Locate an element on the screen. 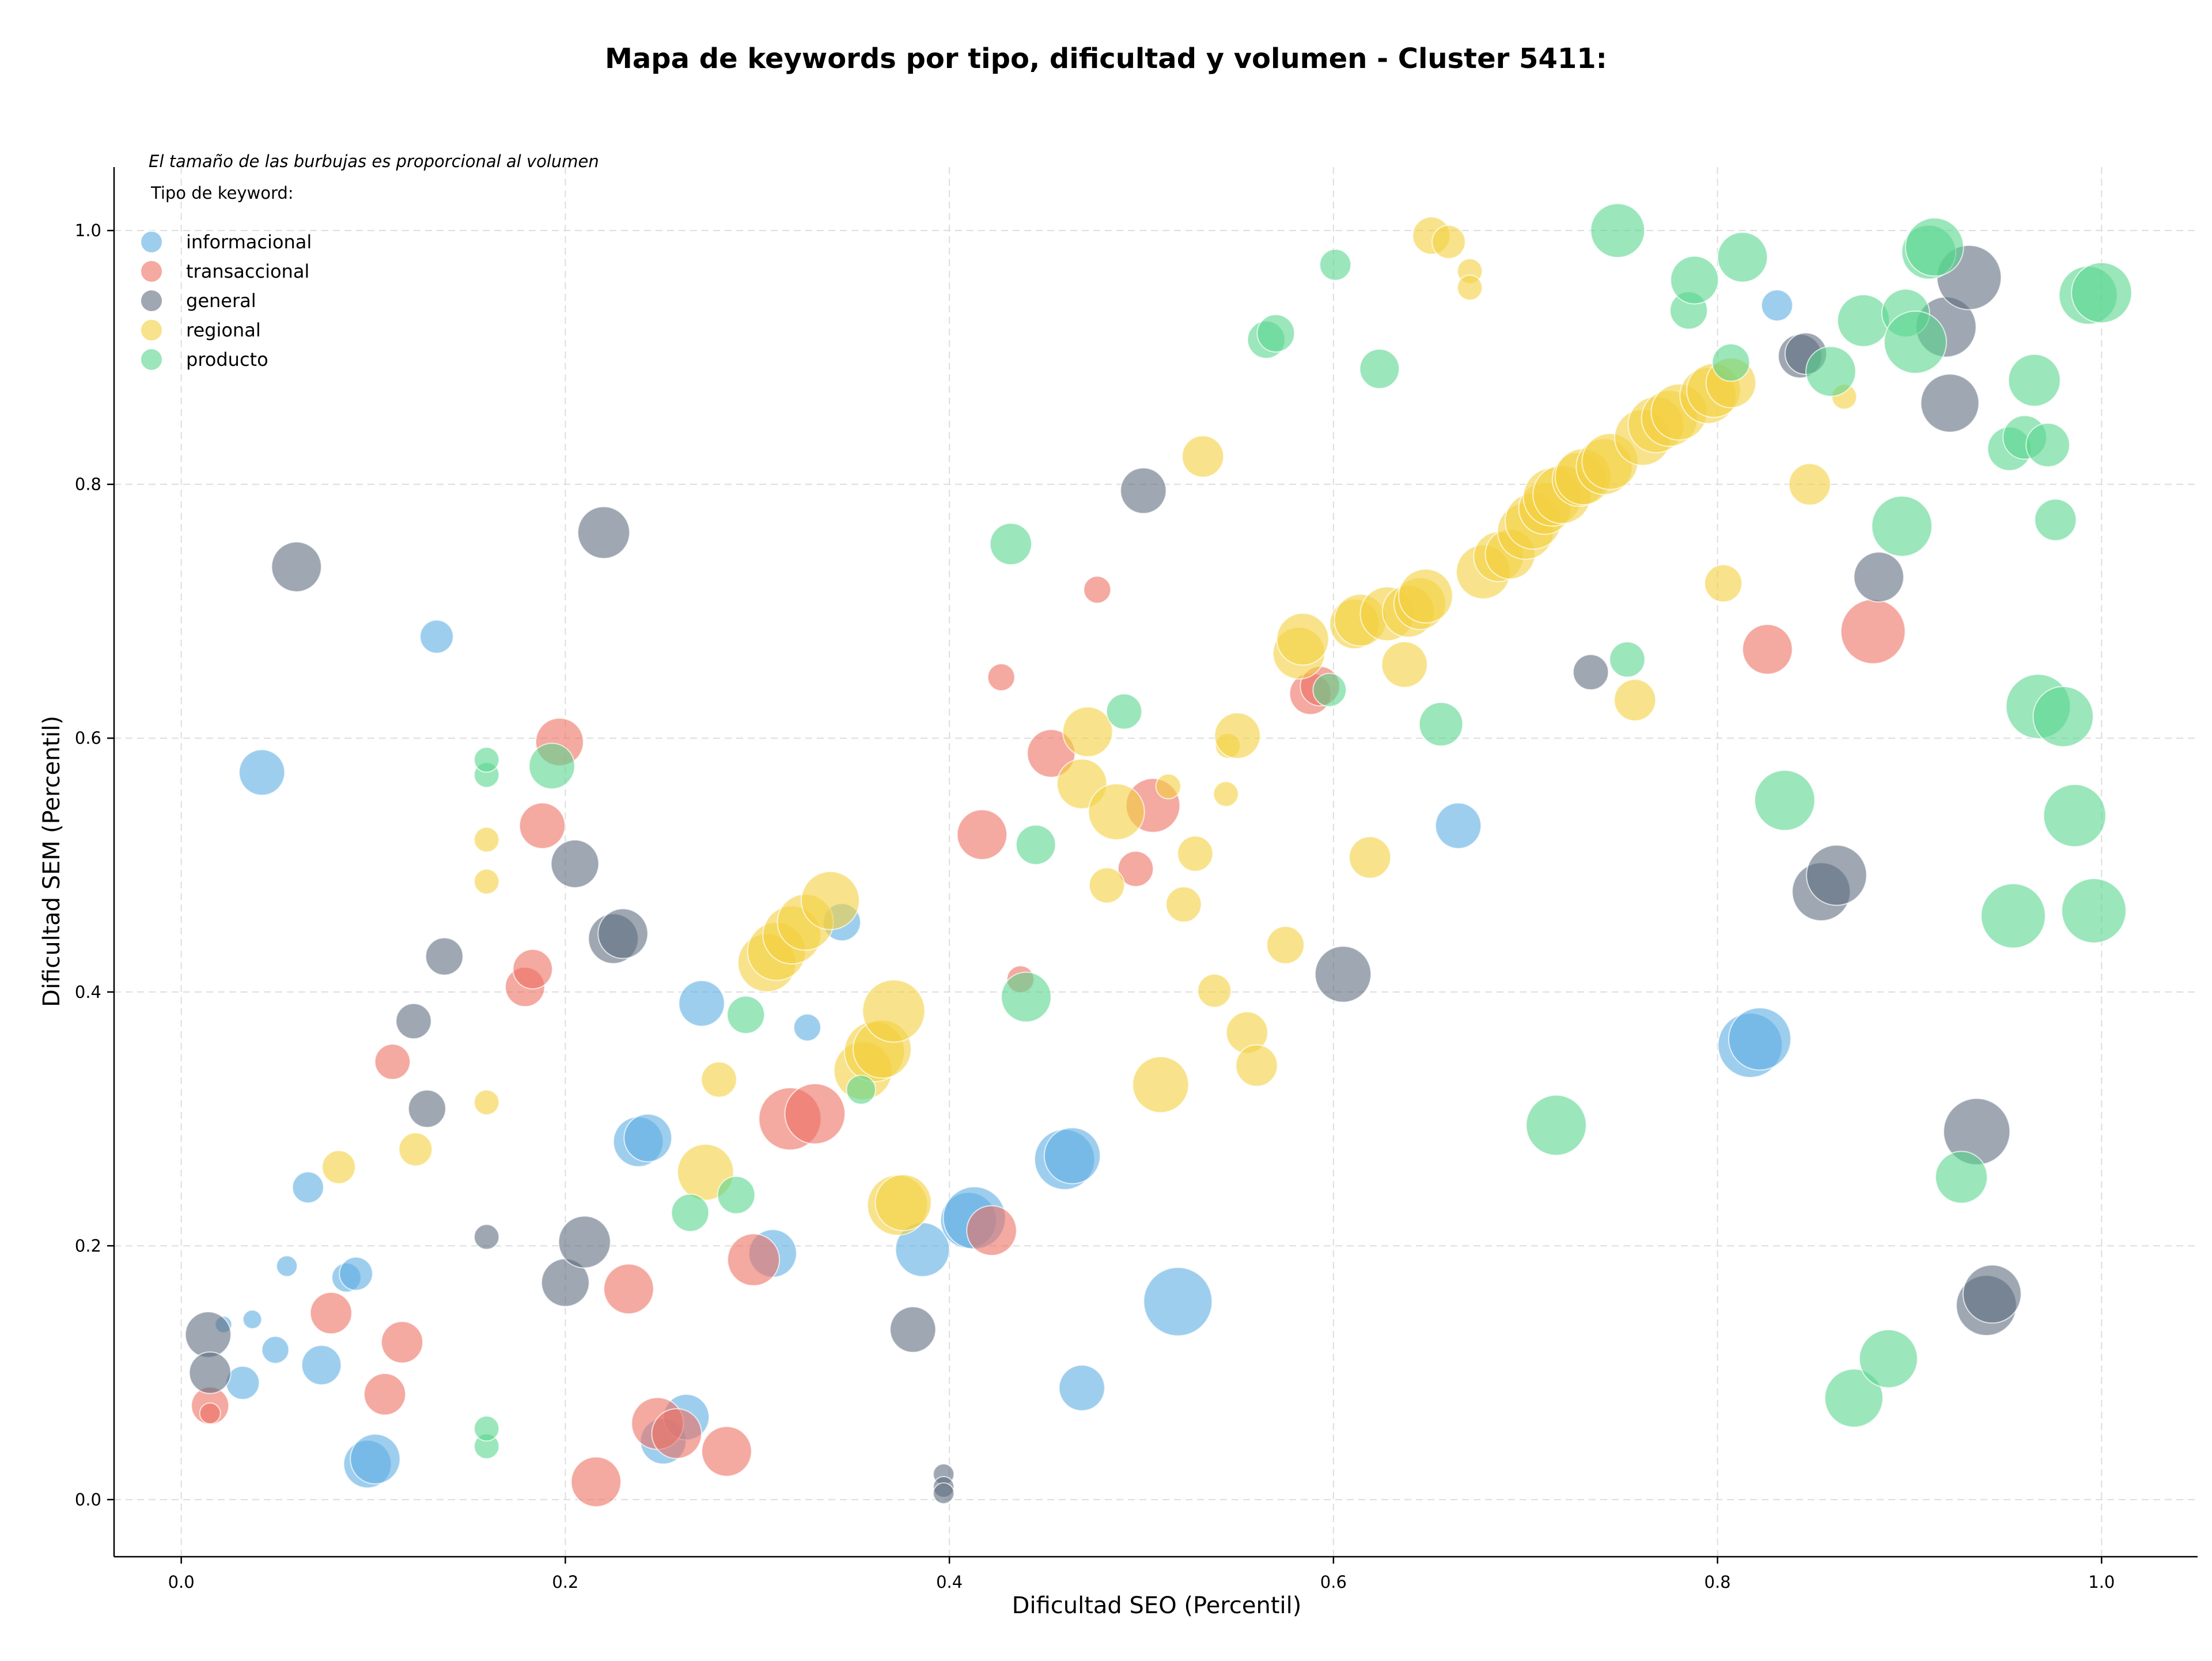 The height and width of the screenshot is (1661, 2212). legend-label-general: general is located at coordinates (221, 301).